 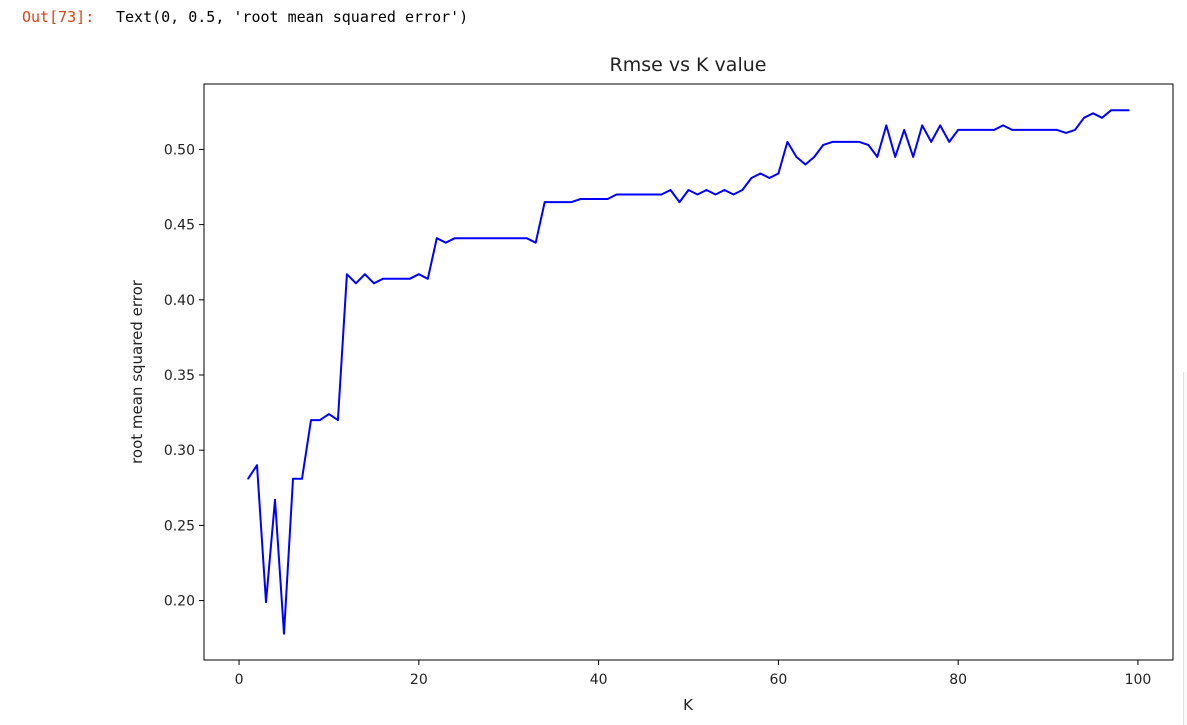 I want to click on y-axis: 0.20 0.25 0.30 0.35 0.40 0.45 0.50, so click(x=184, y=376).